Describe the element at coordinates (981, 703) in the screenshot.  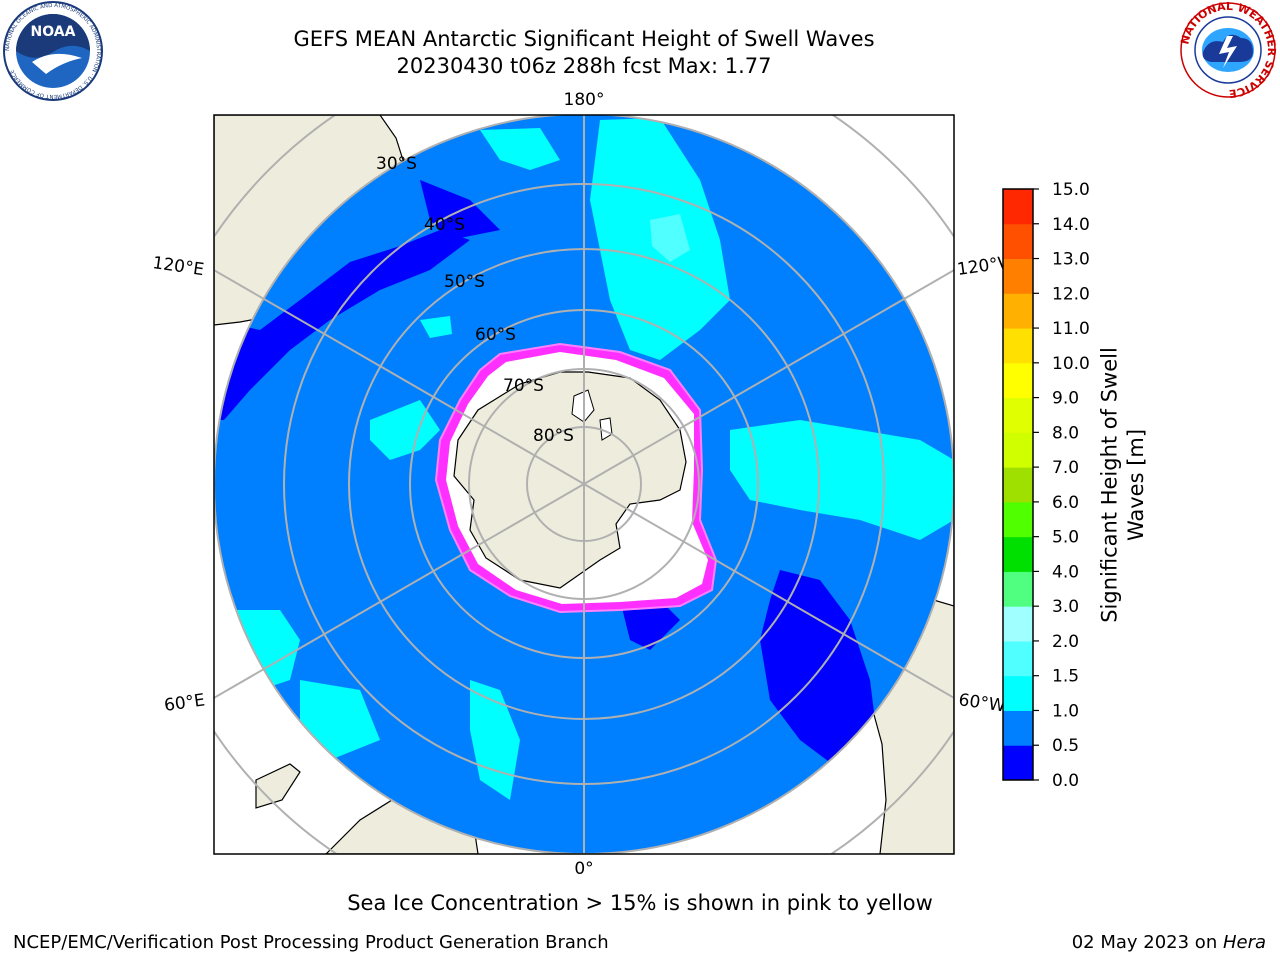
I see `lon-label-60w: 60°W` at that location.